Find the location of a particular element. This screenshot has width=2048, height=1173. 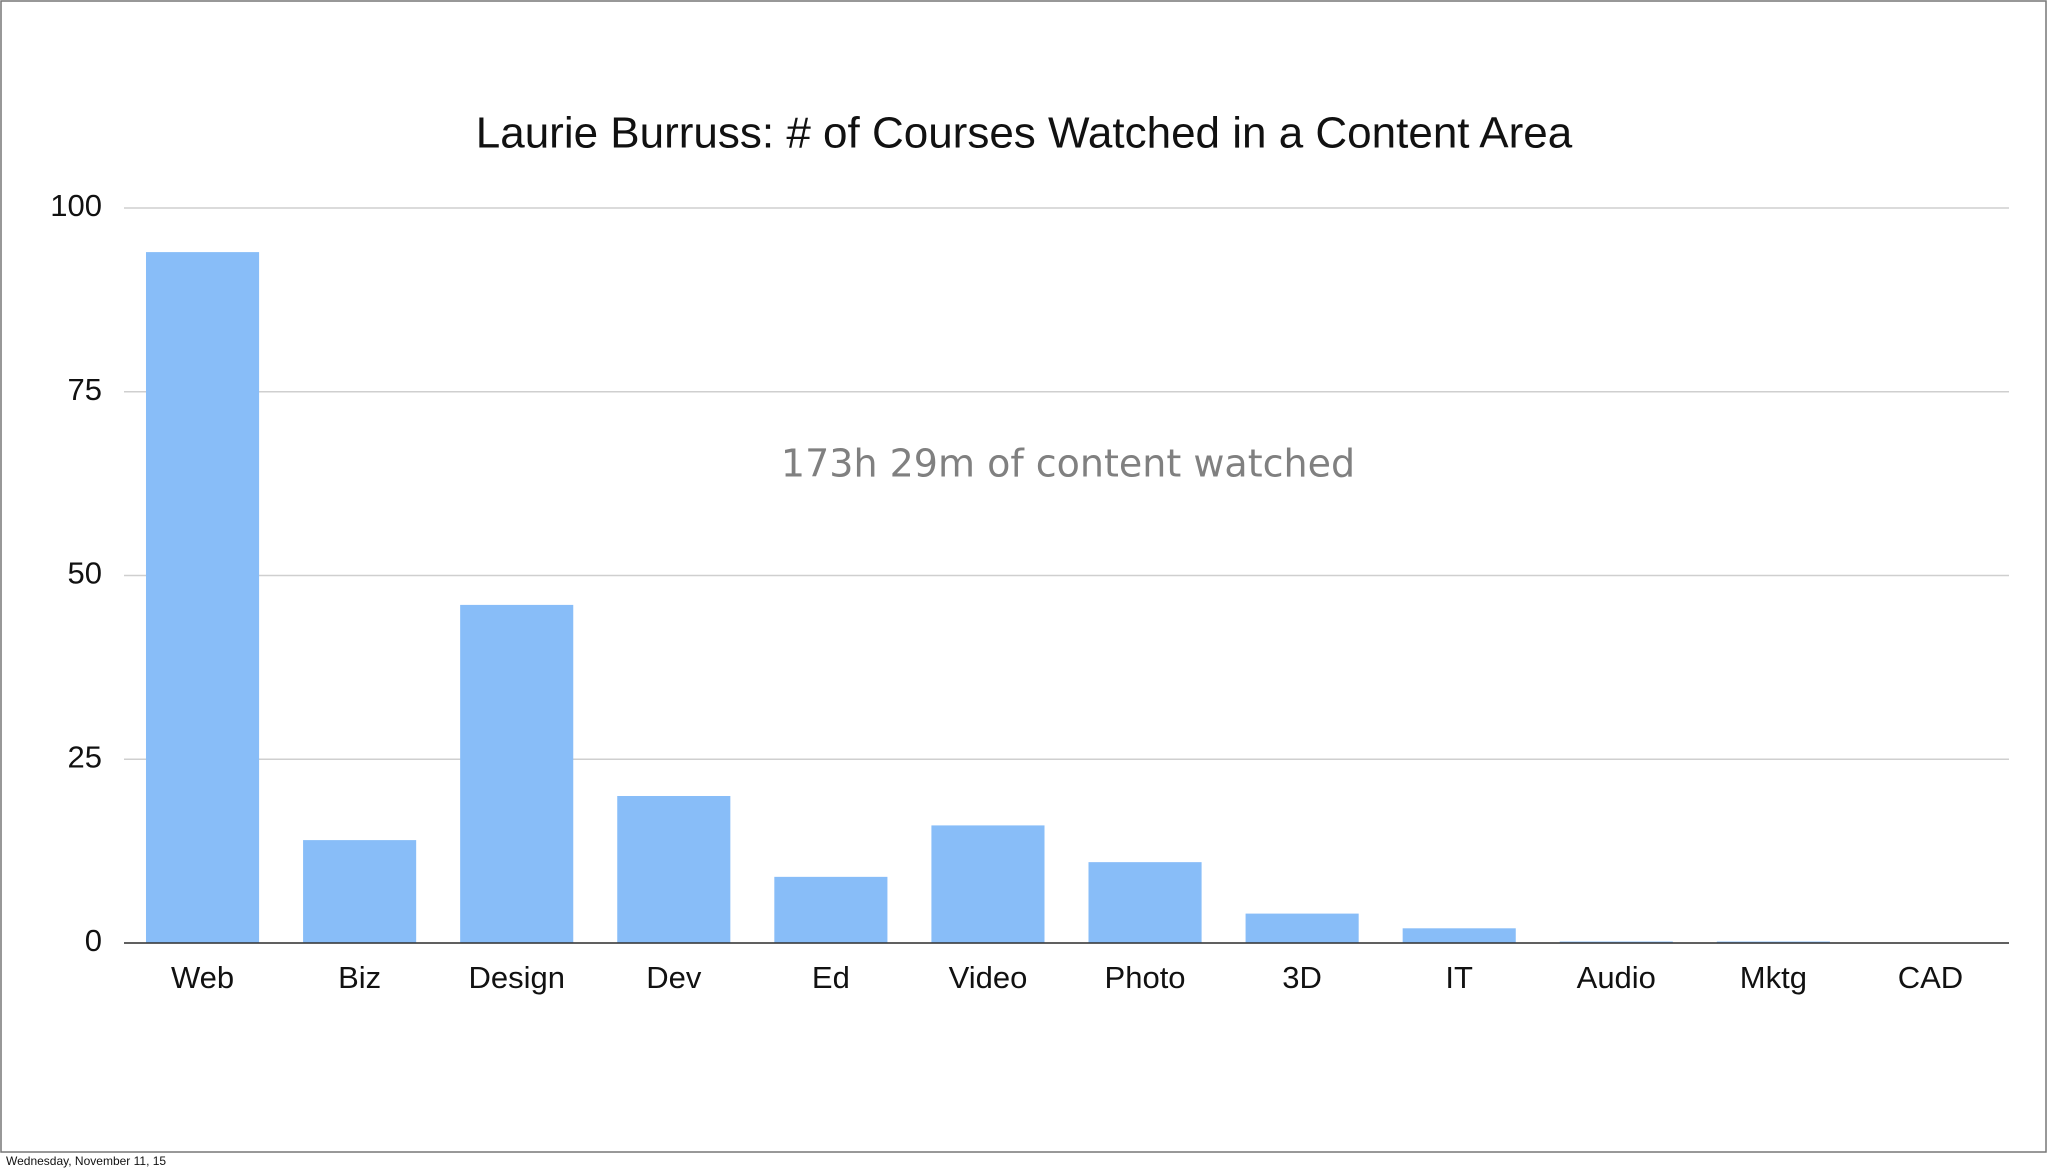

x-tick-label: Video is located at coordinates (988, 977).